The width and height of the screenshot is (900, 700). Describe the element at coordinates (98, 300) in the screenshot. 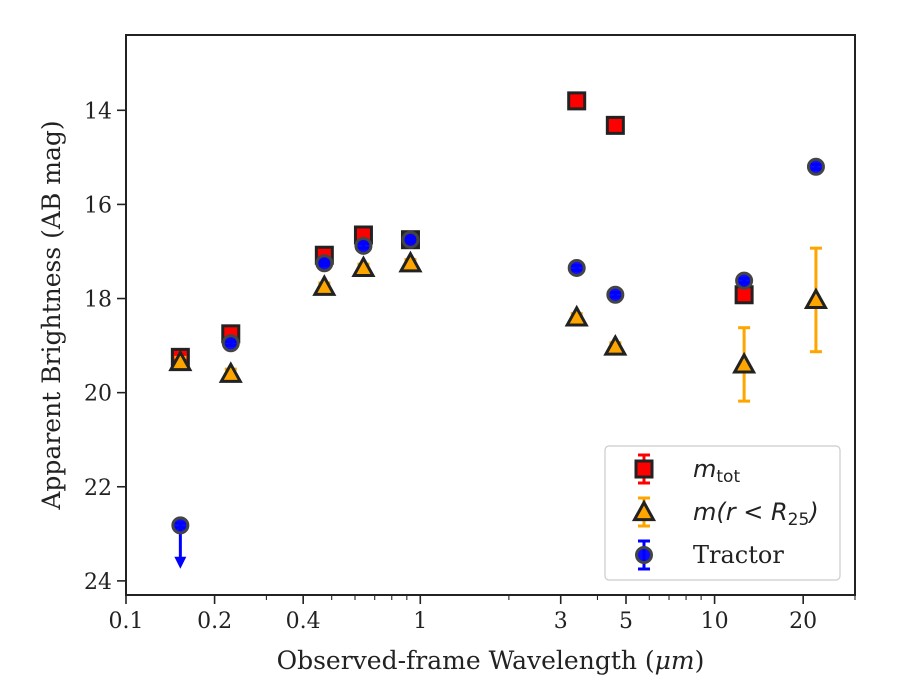

I see `y-tick-label: 18` at that location.